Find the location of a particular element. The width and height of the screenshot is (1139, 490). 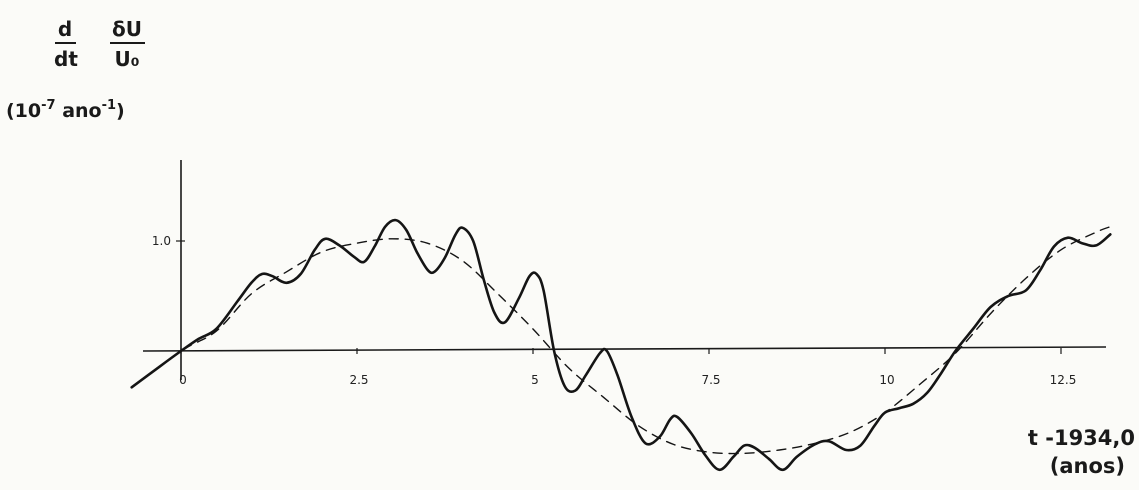

y-axis-label: d dt δU U₀ (10-7 ano-1) is located at coordinates (75, 69).